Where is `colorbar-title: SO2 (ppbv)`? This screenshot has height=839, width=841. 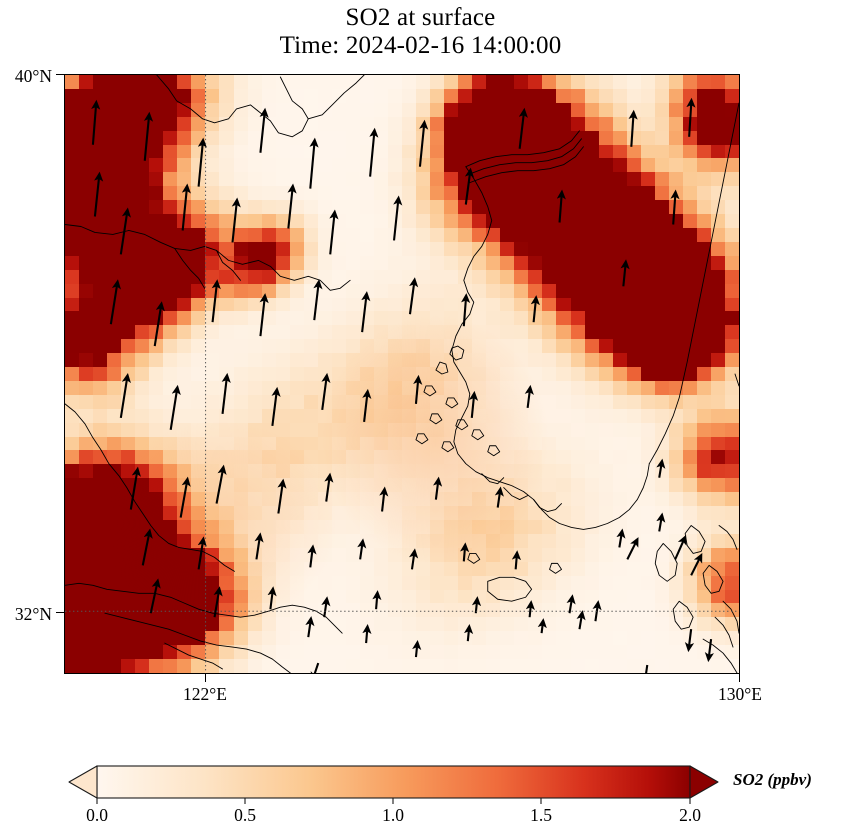
colorbar-title: SO2 (ppbv) is located at coordinates (772, 779).